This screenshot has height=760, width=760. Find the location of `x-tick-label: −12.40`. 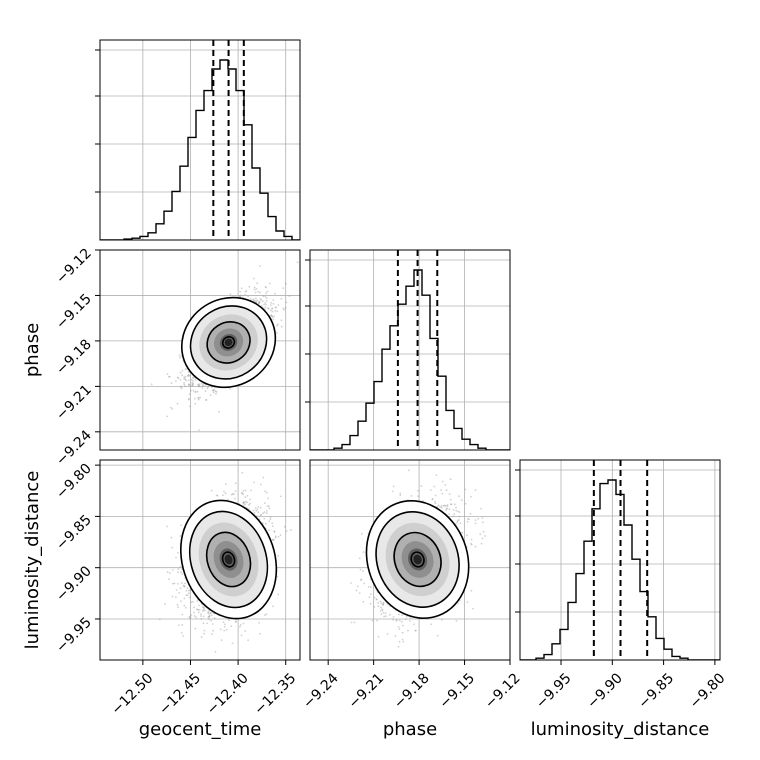

x-tick-label: −12.40 is located at coordinates (228, 694).